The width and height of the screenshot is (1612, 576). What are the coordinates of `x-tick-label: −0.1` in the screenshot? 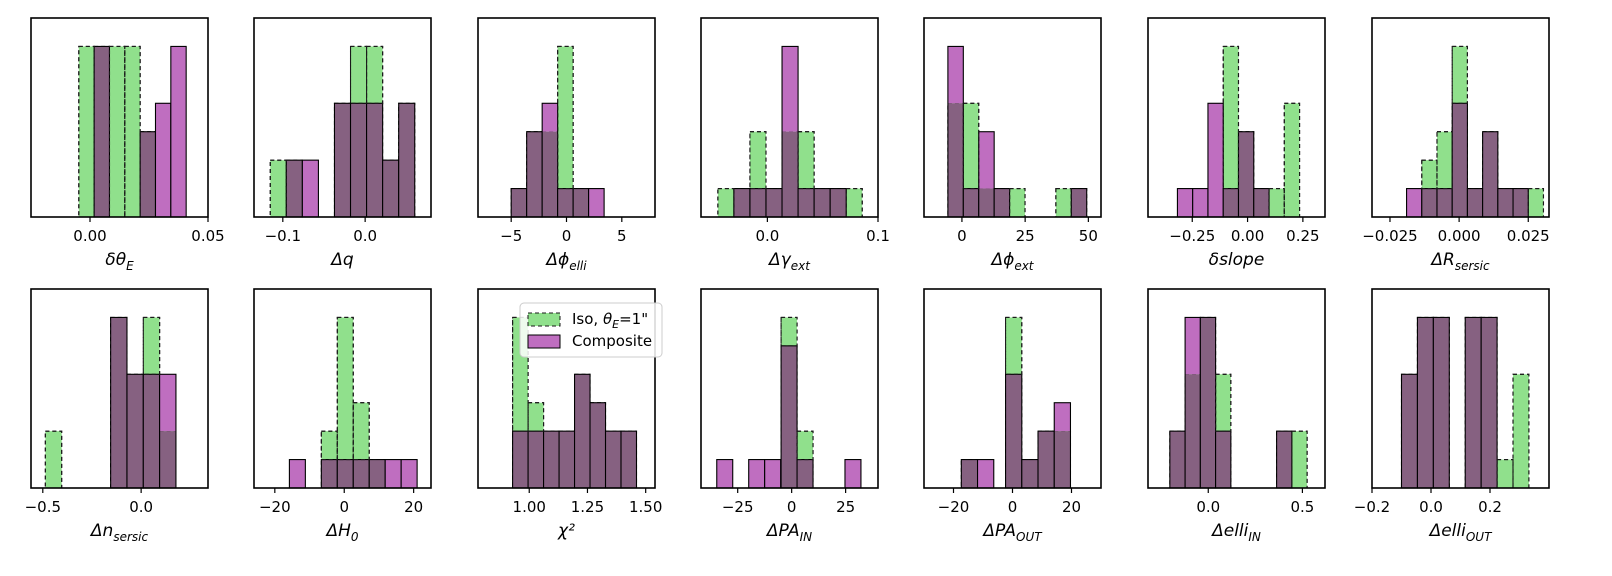 It's located at (283, 236).